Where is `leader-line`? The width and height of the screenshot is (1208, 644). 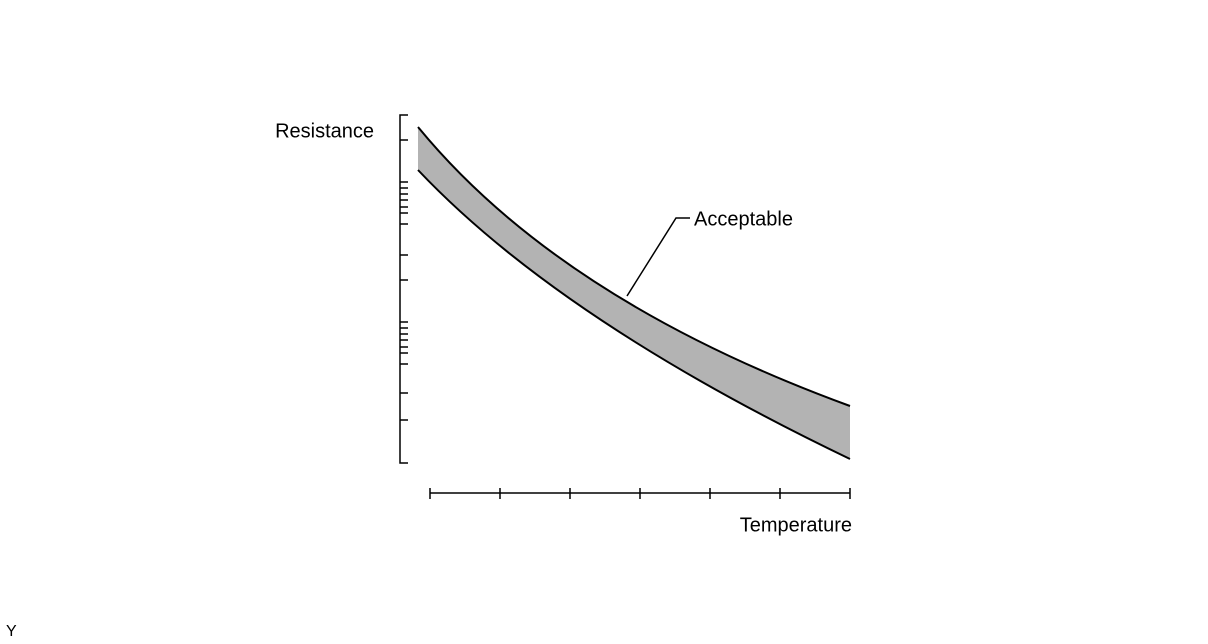
leader-line is located at coordinates (658, 257).